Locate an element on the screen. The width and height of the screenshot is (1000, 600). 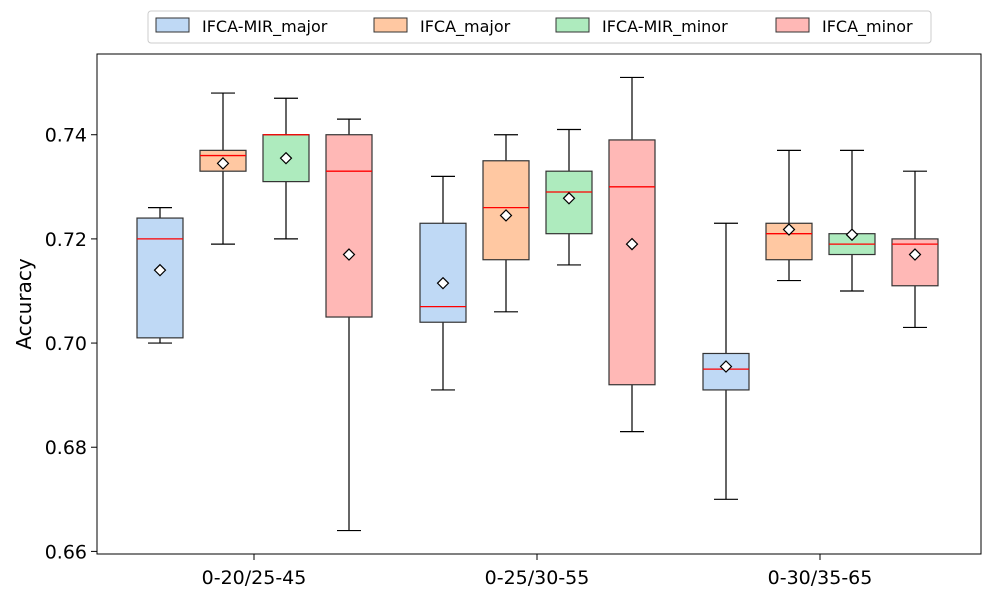
legend-label: IFCA-MIR_minor is located at coordinates (665, 27).